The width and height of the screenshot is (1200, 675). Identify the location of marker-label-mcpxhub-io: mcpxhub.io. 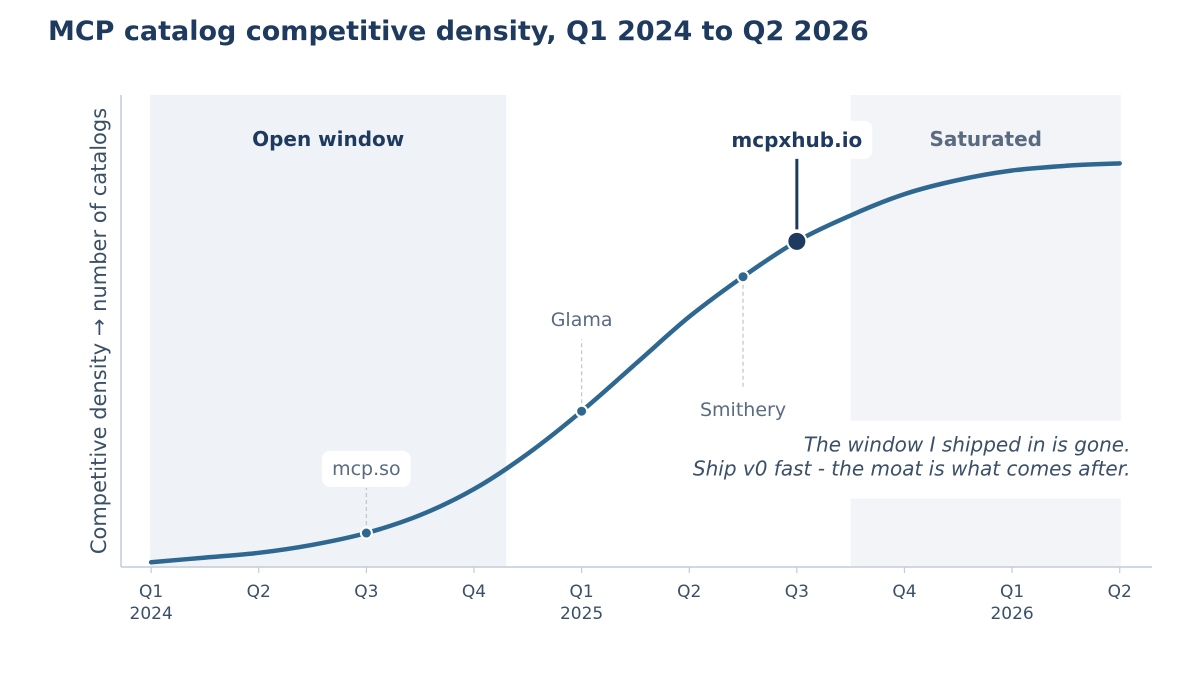
(796, 140).